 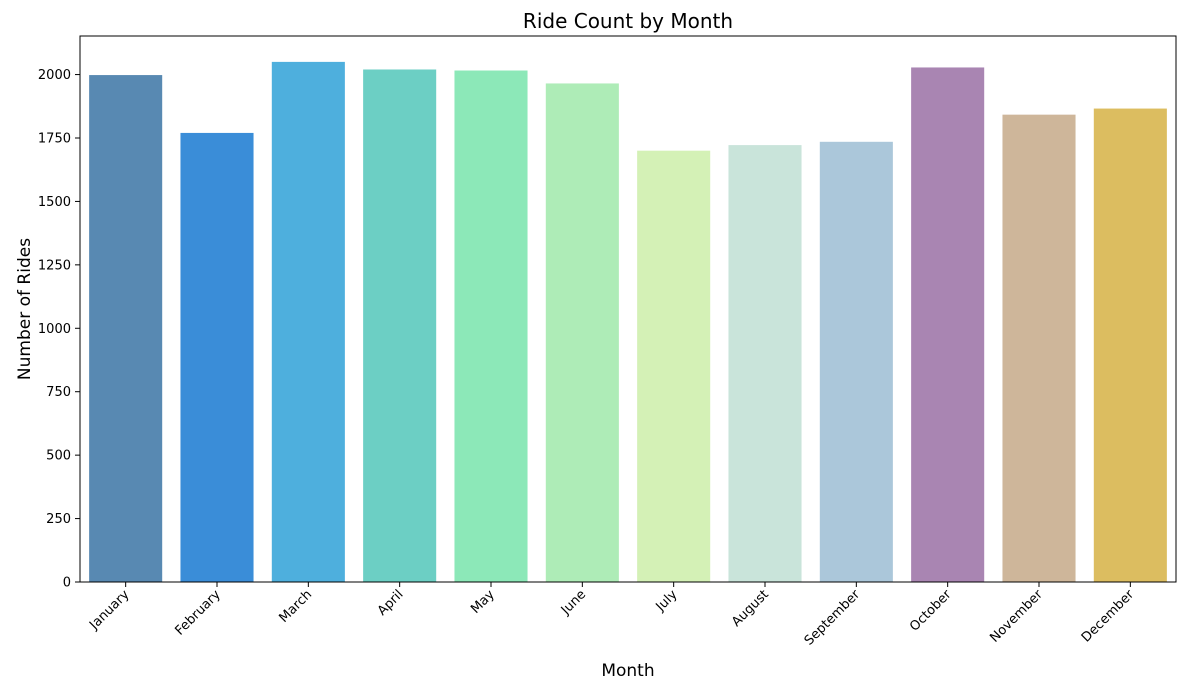 What do you see at coordinates (1108, 616) in the screenshot?
I see `x-tick-label: December` at bounding box center [1108, 616].